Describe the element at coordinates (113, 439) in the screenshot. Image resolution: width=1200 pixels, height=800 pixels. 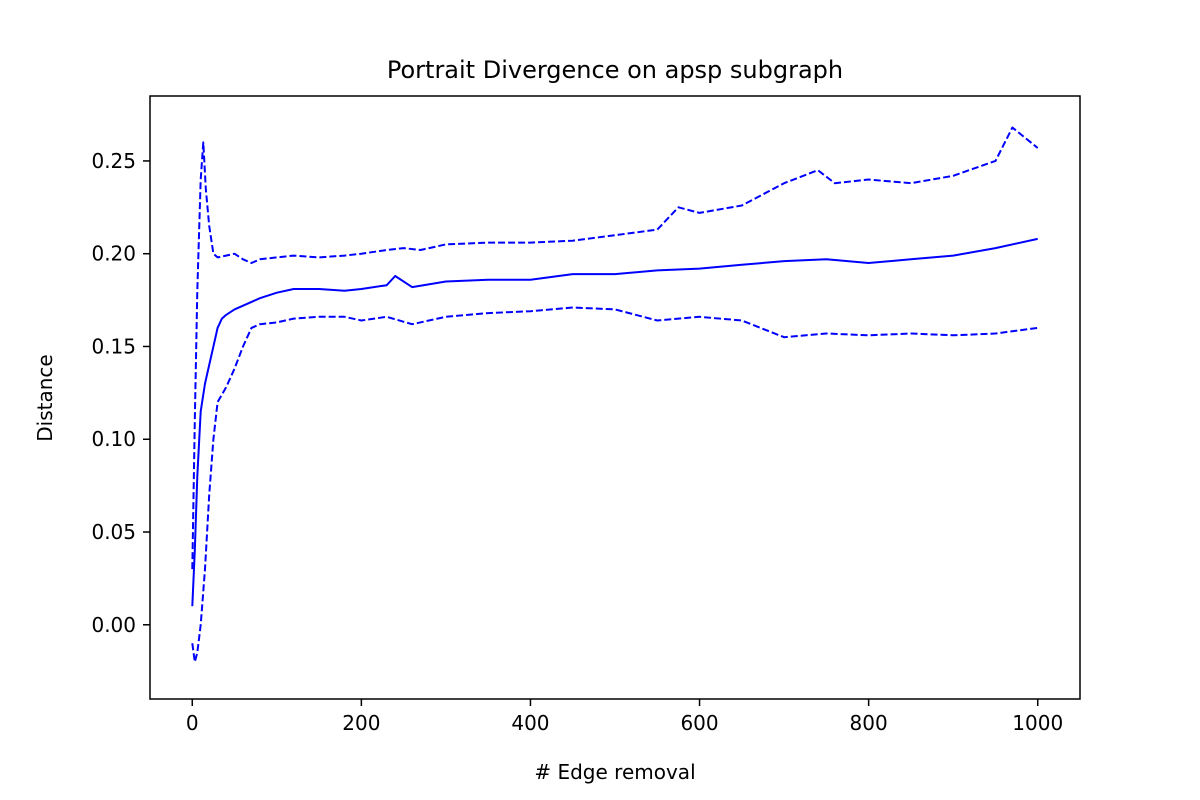
I see `y-tick-label: 0.10` at that location.